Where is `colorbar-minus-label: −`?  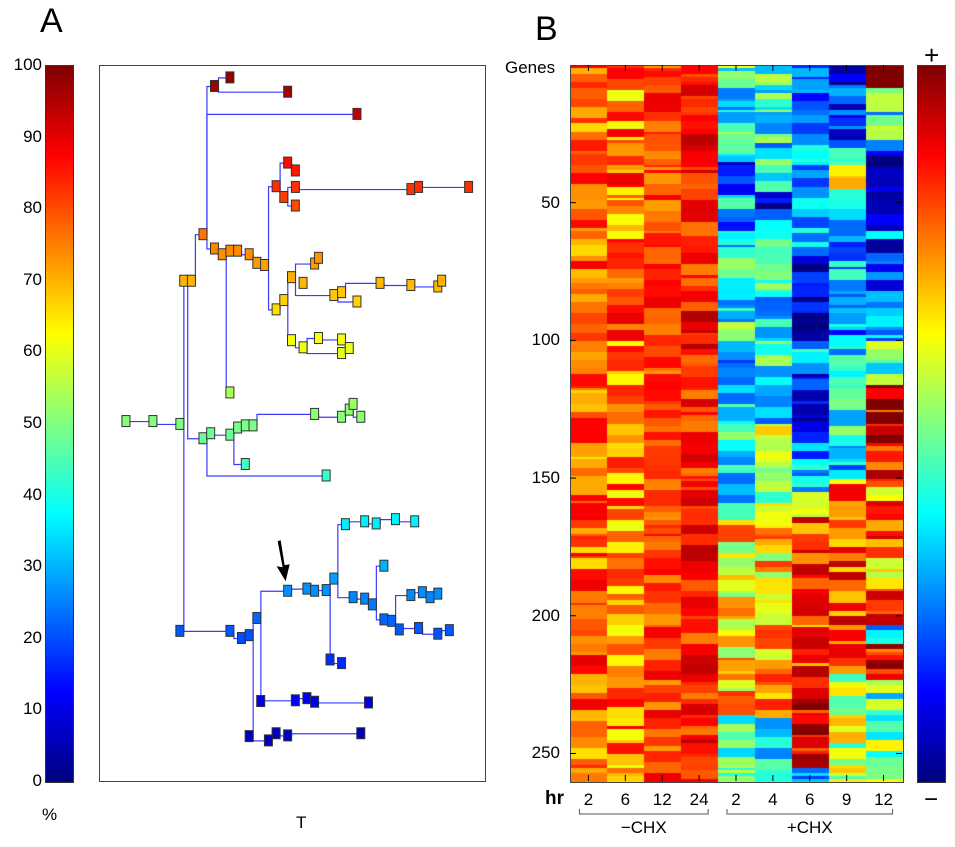
colorbar-minus-label: − is located at coordinates (931, 799).